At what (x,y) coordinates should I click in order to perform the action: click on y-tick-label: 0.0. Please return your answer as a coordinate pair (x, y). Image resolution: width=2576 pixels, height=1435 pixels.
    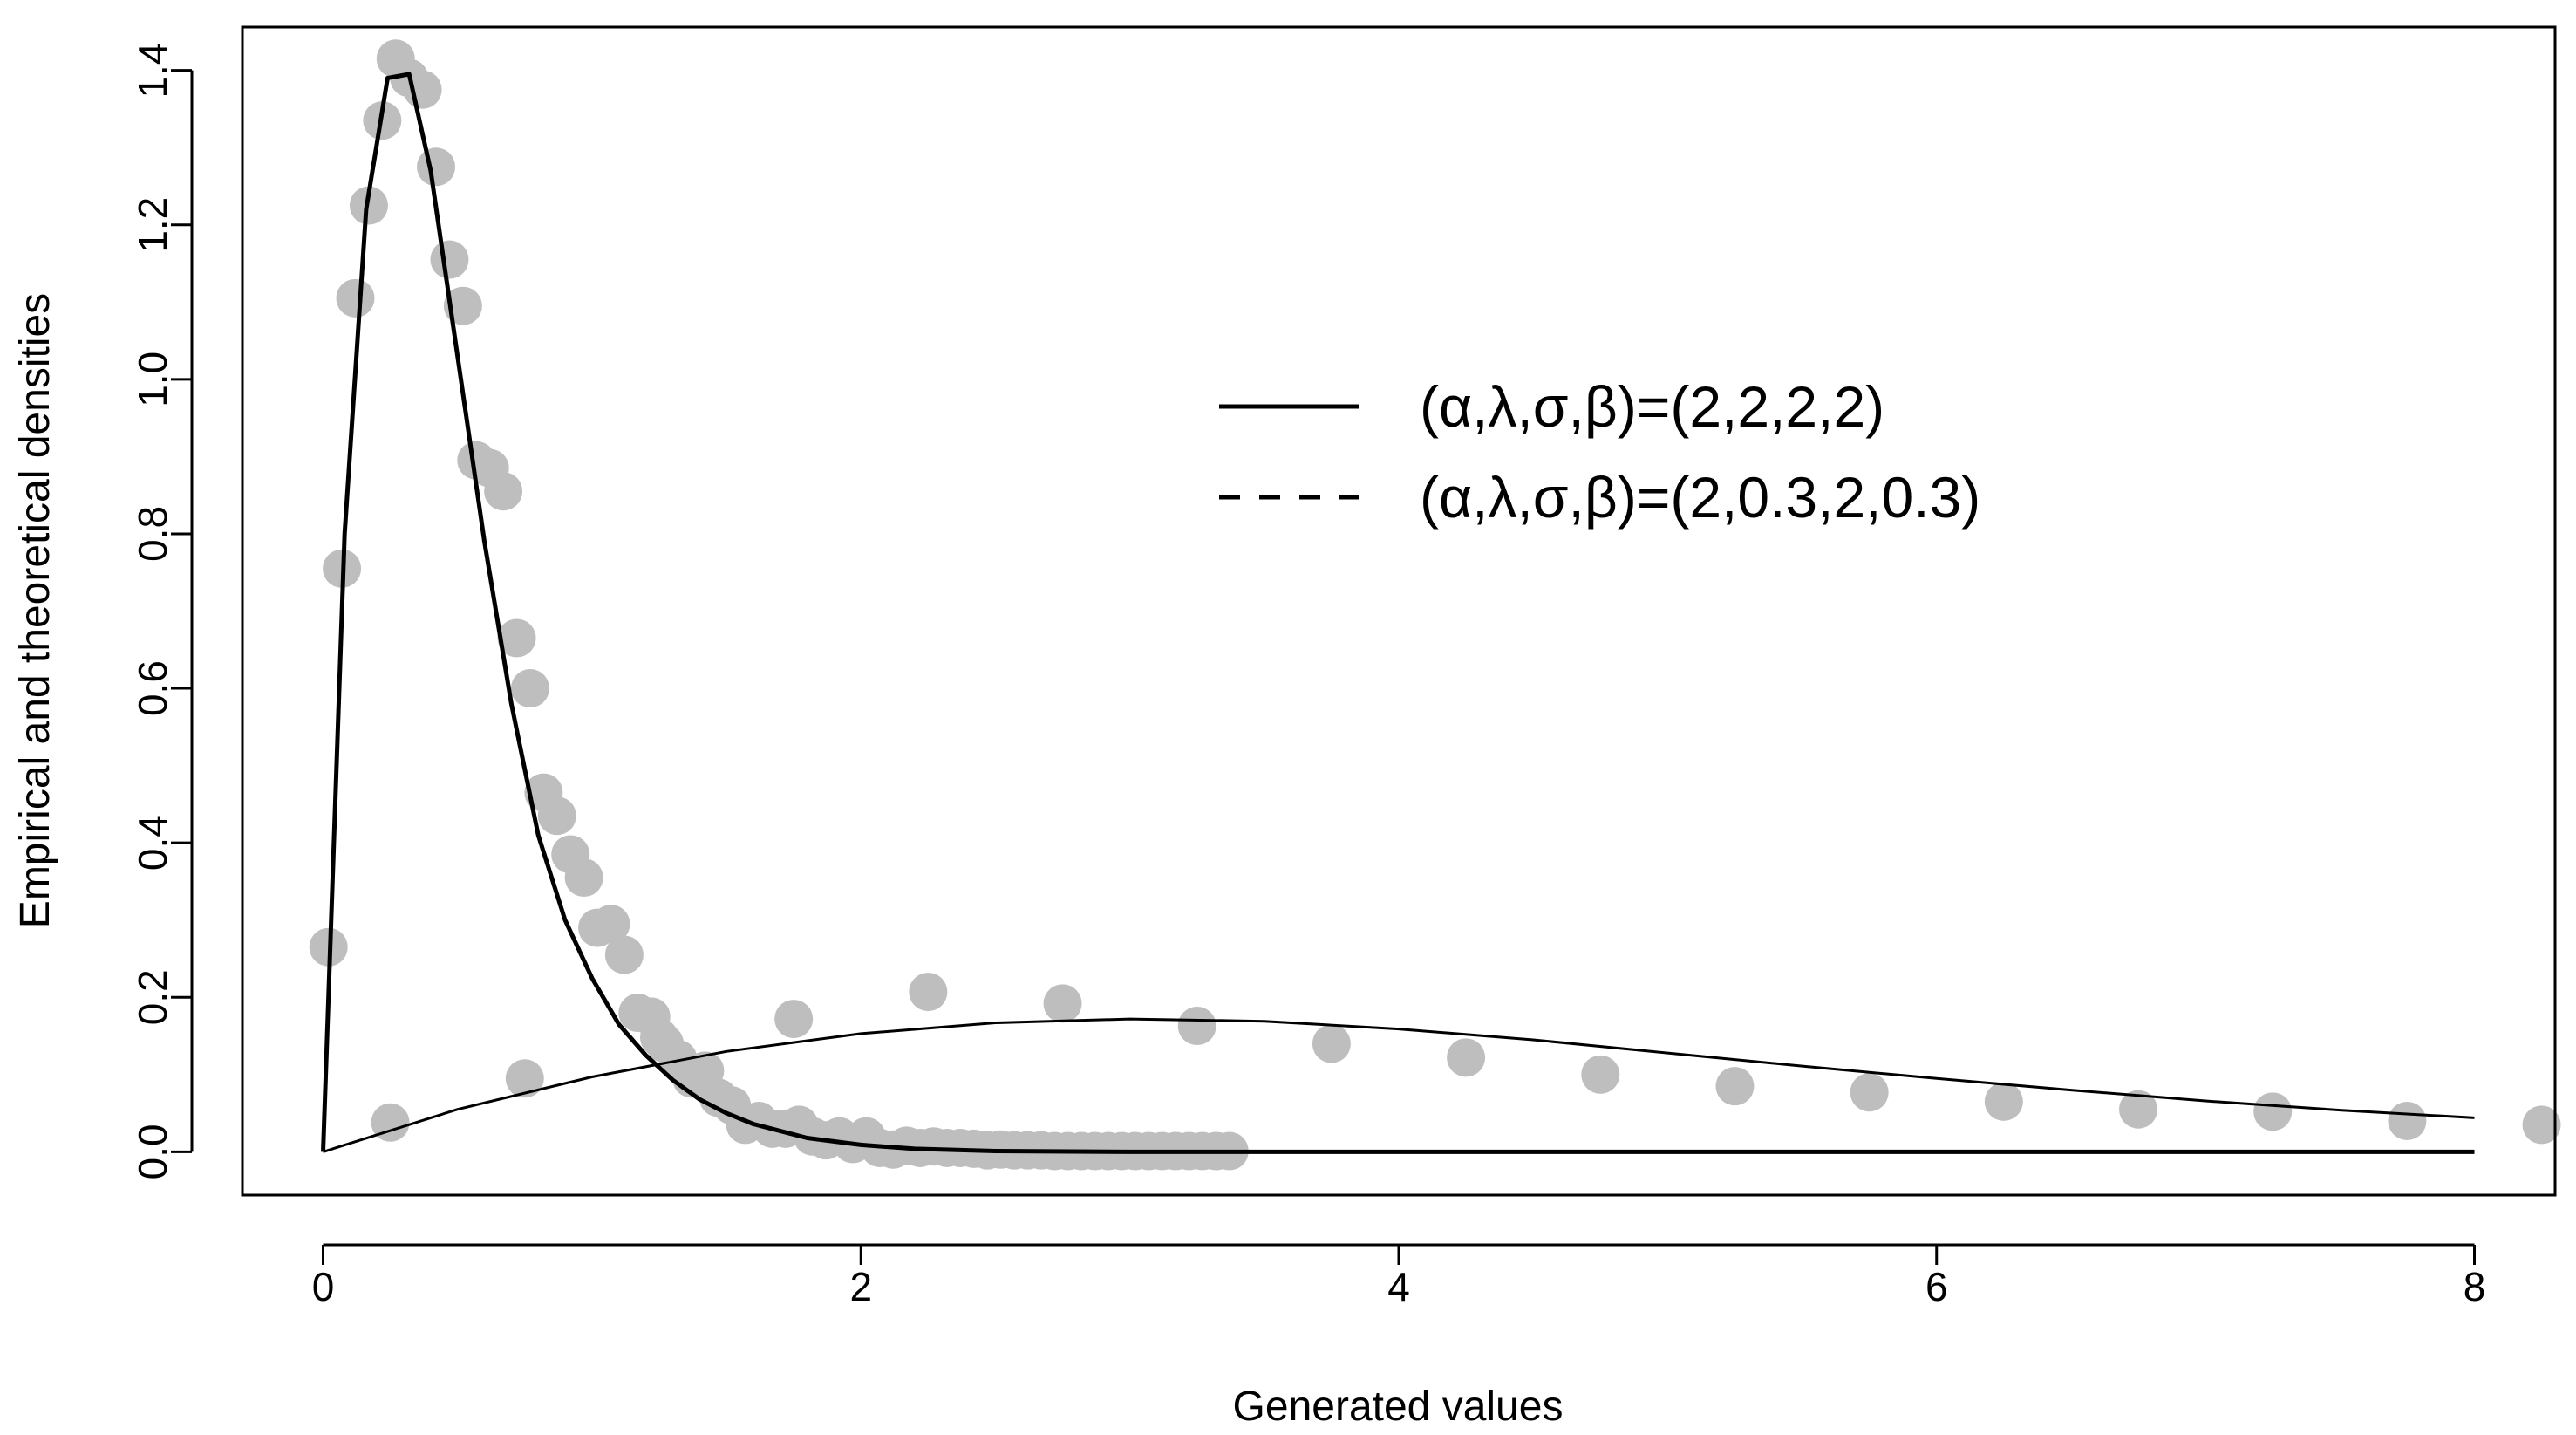
    Looking at the image, I should click on (153, 1151).